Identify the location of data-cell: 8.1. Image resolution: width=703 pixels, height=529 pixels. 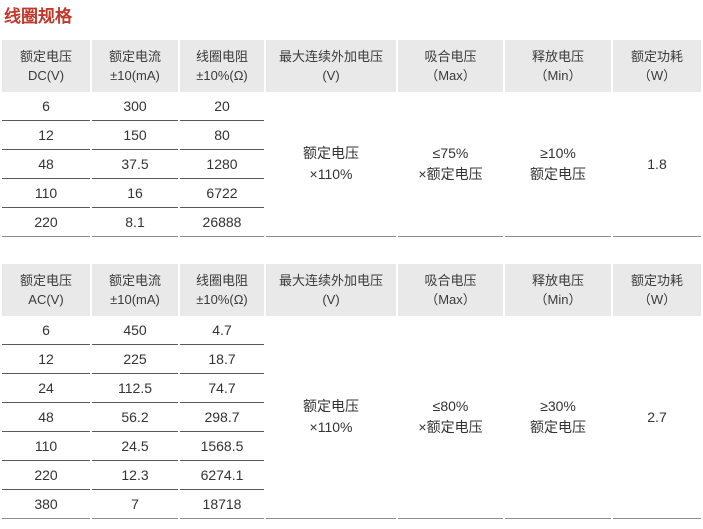
(135, 222).